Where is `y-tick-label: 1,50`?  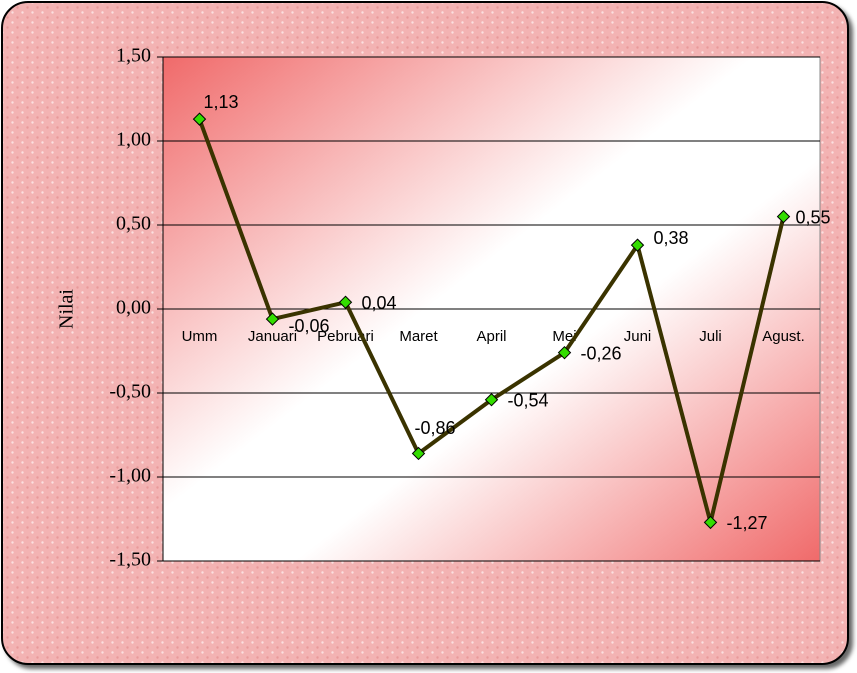
y-tick-label: 1,50 is located at coordinates (133, 56).